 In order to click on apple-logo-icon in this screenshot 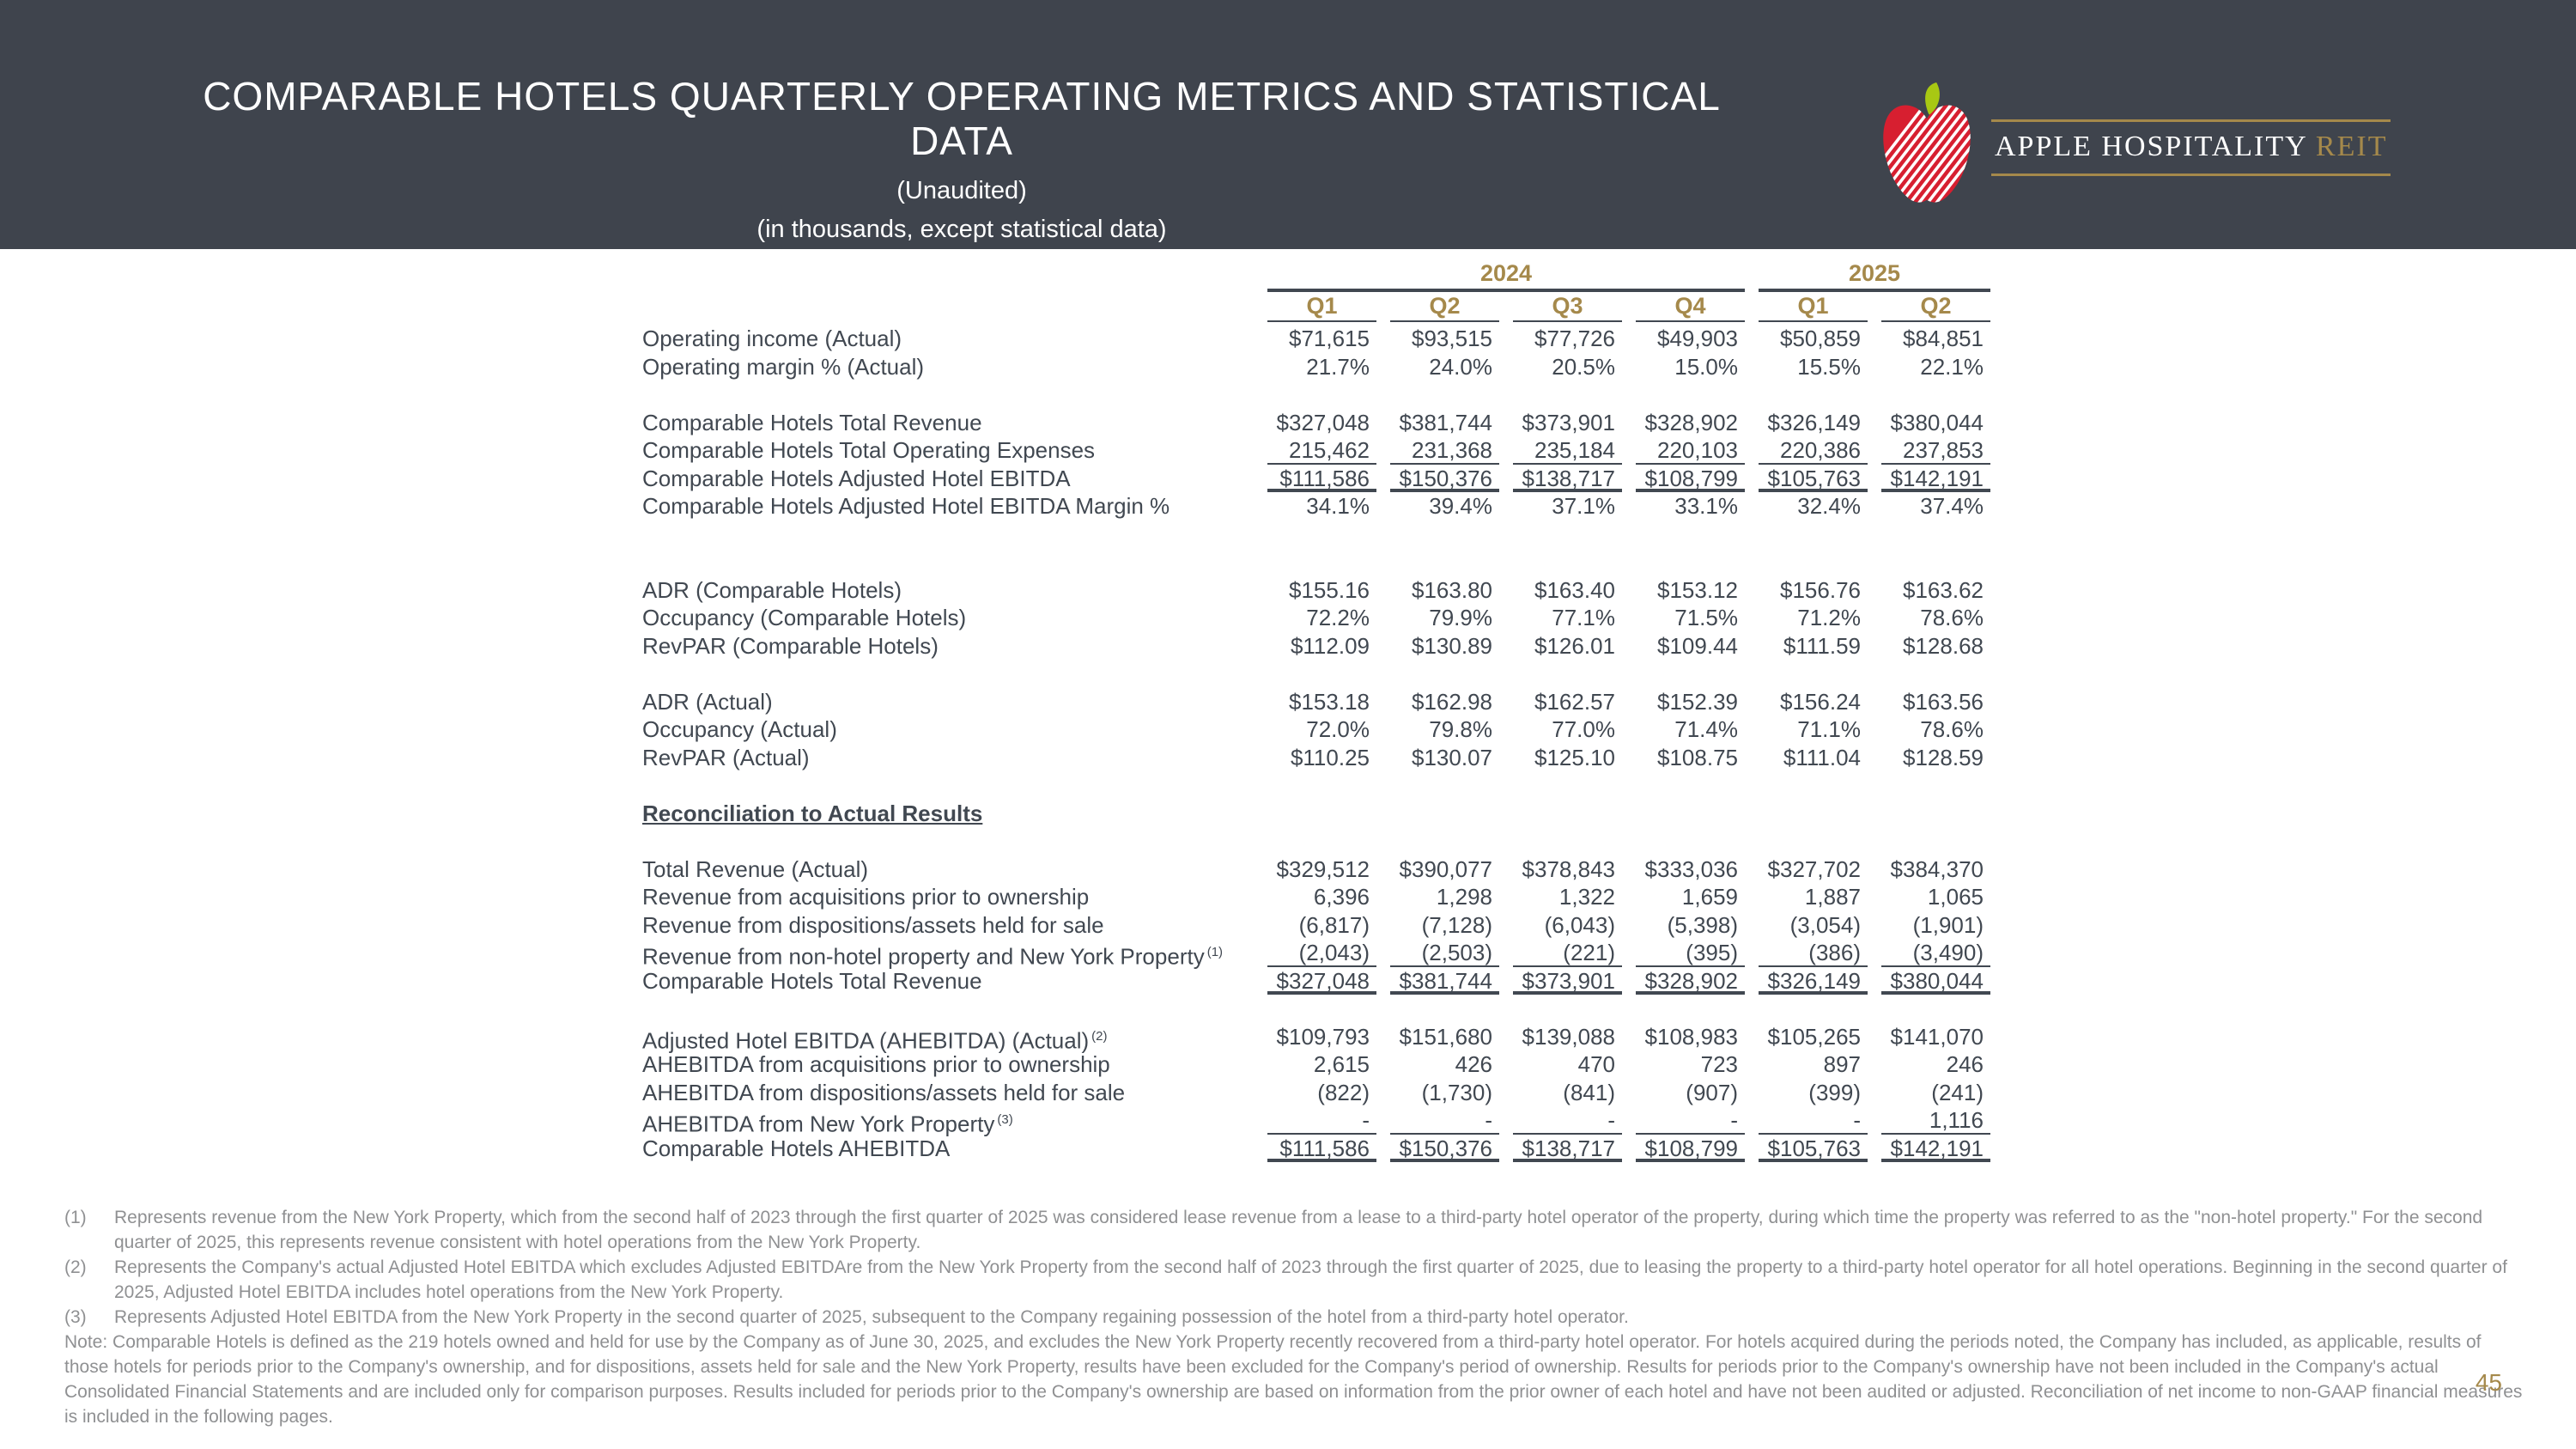, I will do `click(1927, 142)`.